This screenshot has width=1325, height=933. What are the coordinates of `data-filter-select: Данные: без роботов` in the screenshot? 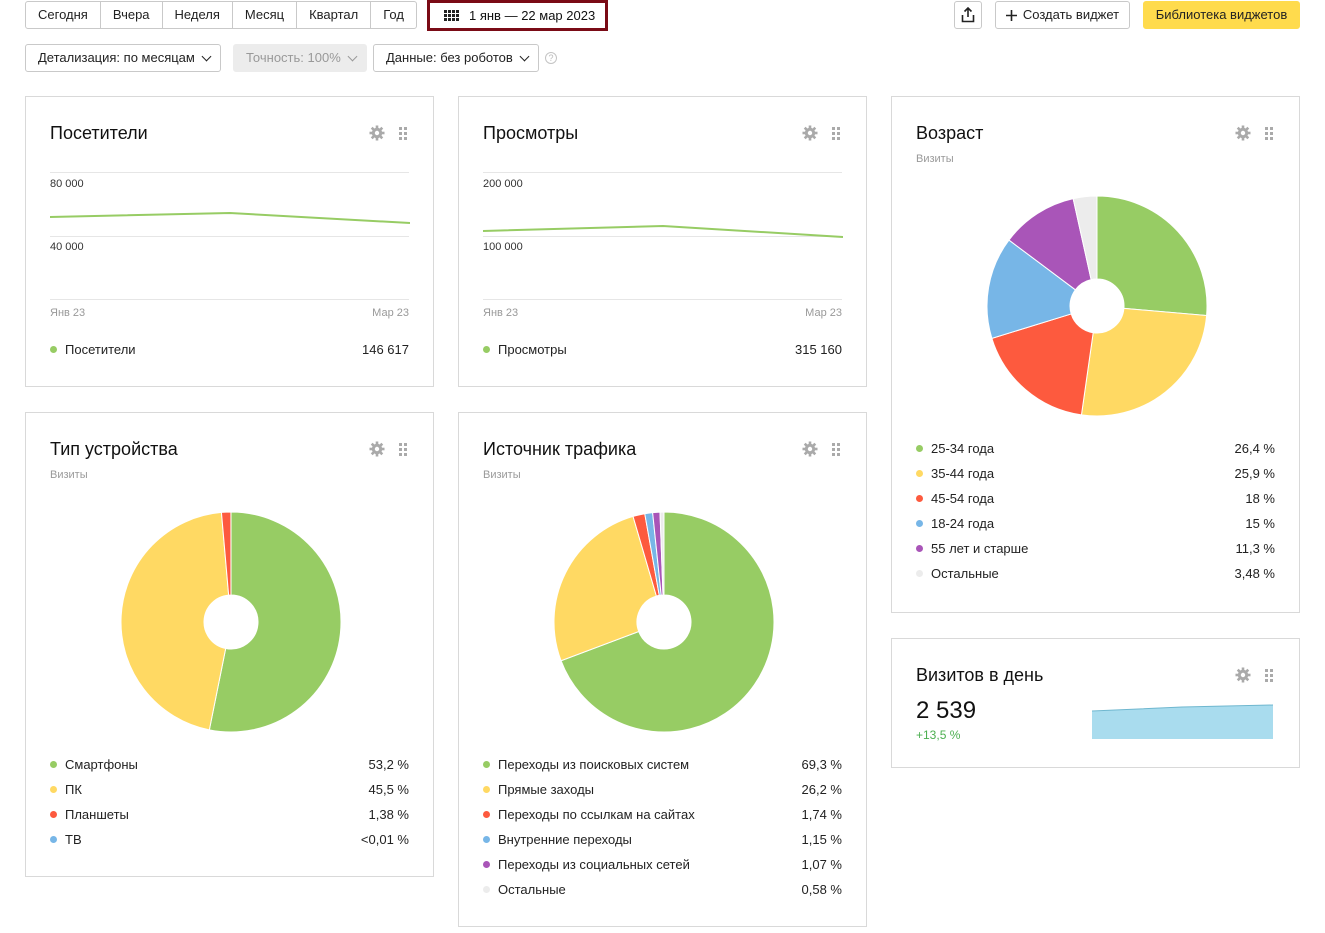 It's located at (456, 58).